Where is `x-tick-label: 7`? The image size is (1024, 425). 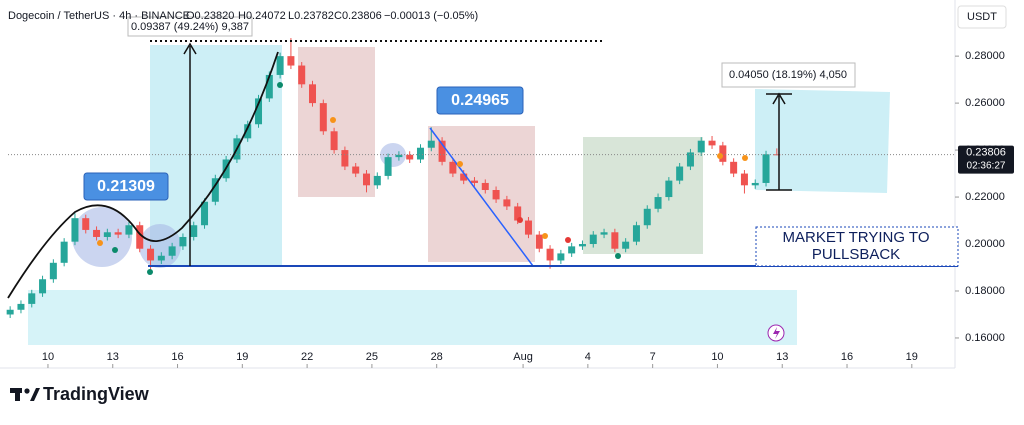
x-tick-label: 7 is located at coordinates (653, 357).